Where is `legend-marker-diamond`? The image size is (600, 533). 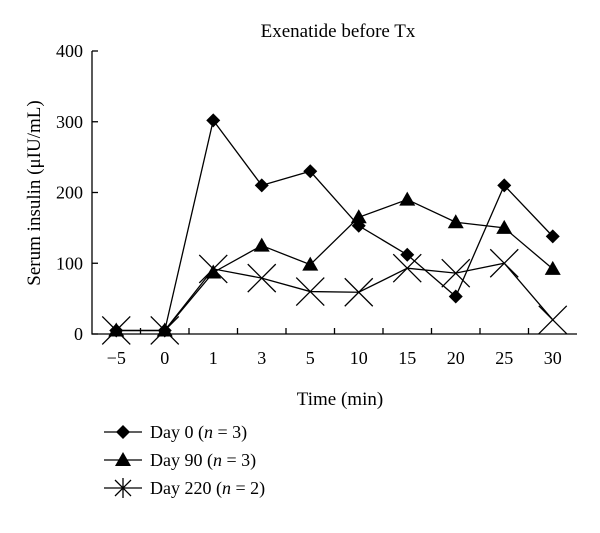
legend-marker-diamond is located at coordinates (123, 432).